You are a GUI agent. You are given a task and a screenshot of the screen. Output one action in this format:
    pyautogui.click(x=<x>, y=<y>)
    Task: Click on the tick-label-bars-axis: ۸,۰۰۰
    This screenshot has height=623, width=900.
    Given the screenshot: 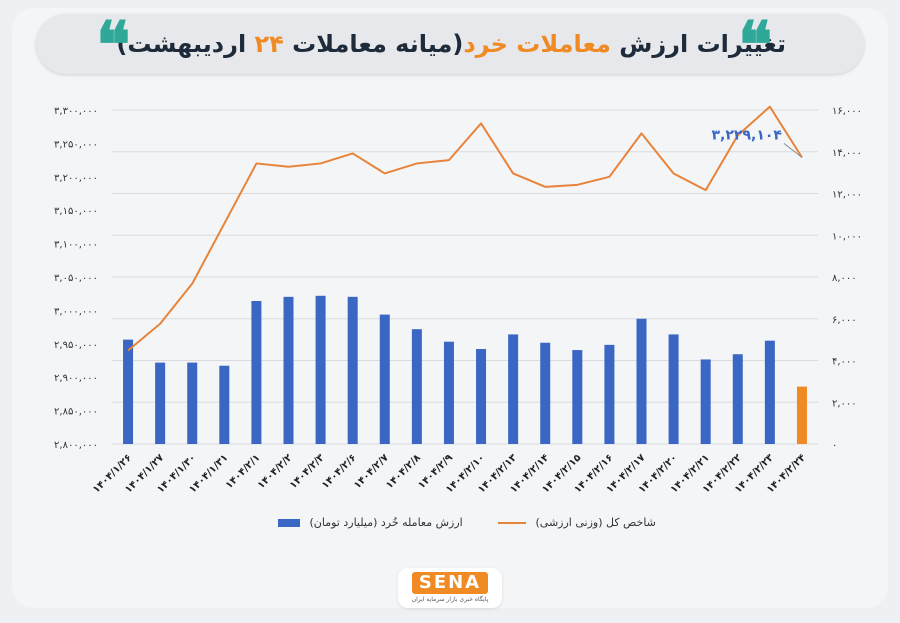 What is the action you would take?
    pyautogui.click(x=844, y=278)
    